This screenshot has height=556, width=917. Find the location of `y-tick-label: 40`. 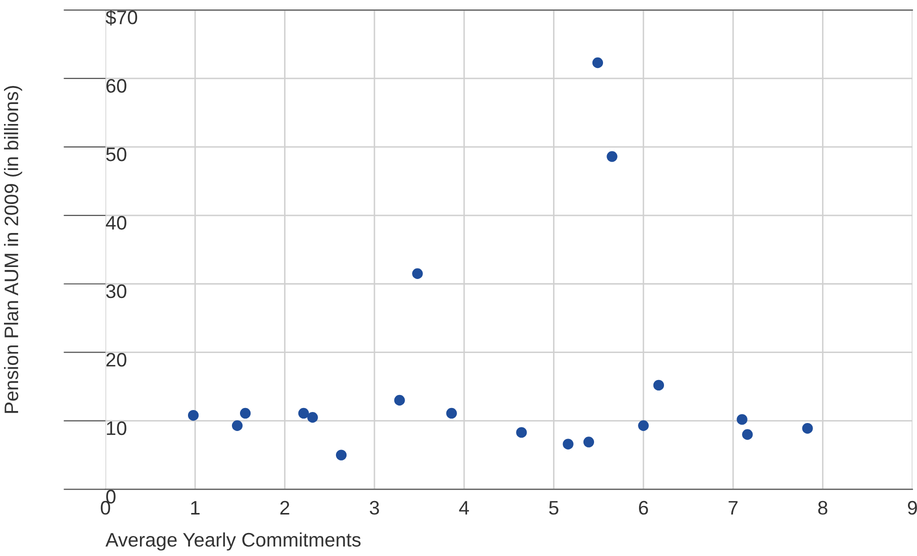

y-tick-label: 40 is located at coordinates (116, 223).